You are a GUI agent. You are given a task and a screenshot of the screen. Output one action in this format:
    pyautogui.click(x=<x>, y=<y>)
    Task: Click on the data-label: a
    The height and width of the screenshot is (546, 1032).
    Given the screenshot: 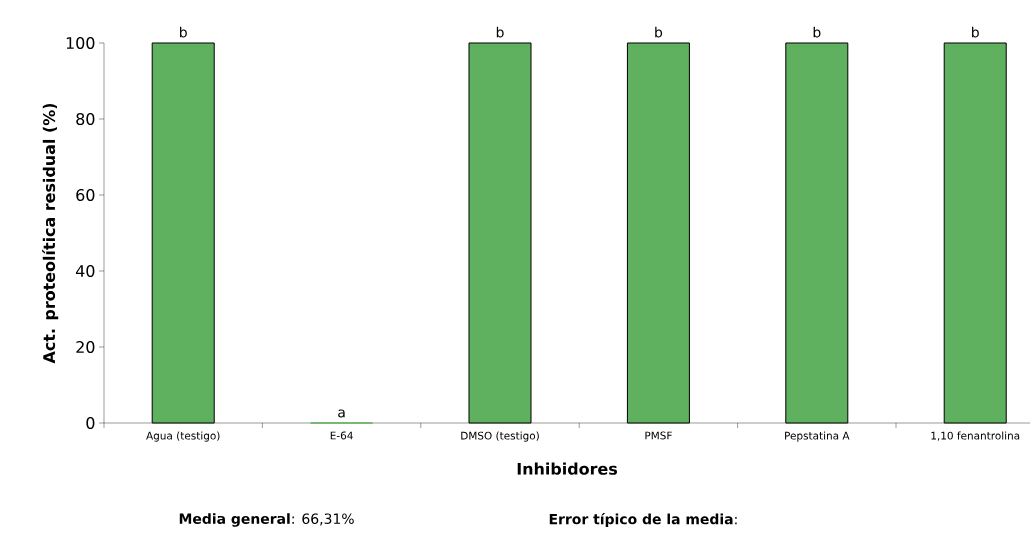 What is the action you would take?
    pyautogui.click(x=341, y=413)
    